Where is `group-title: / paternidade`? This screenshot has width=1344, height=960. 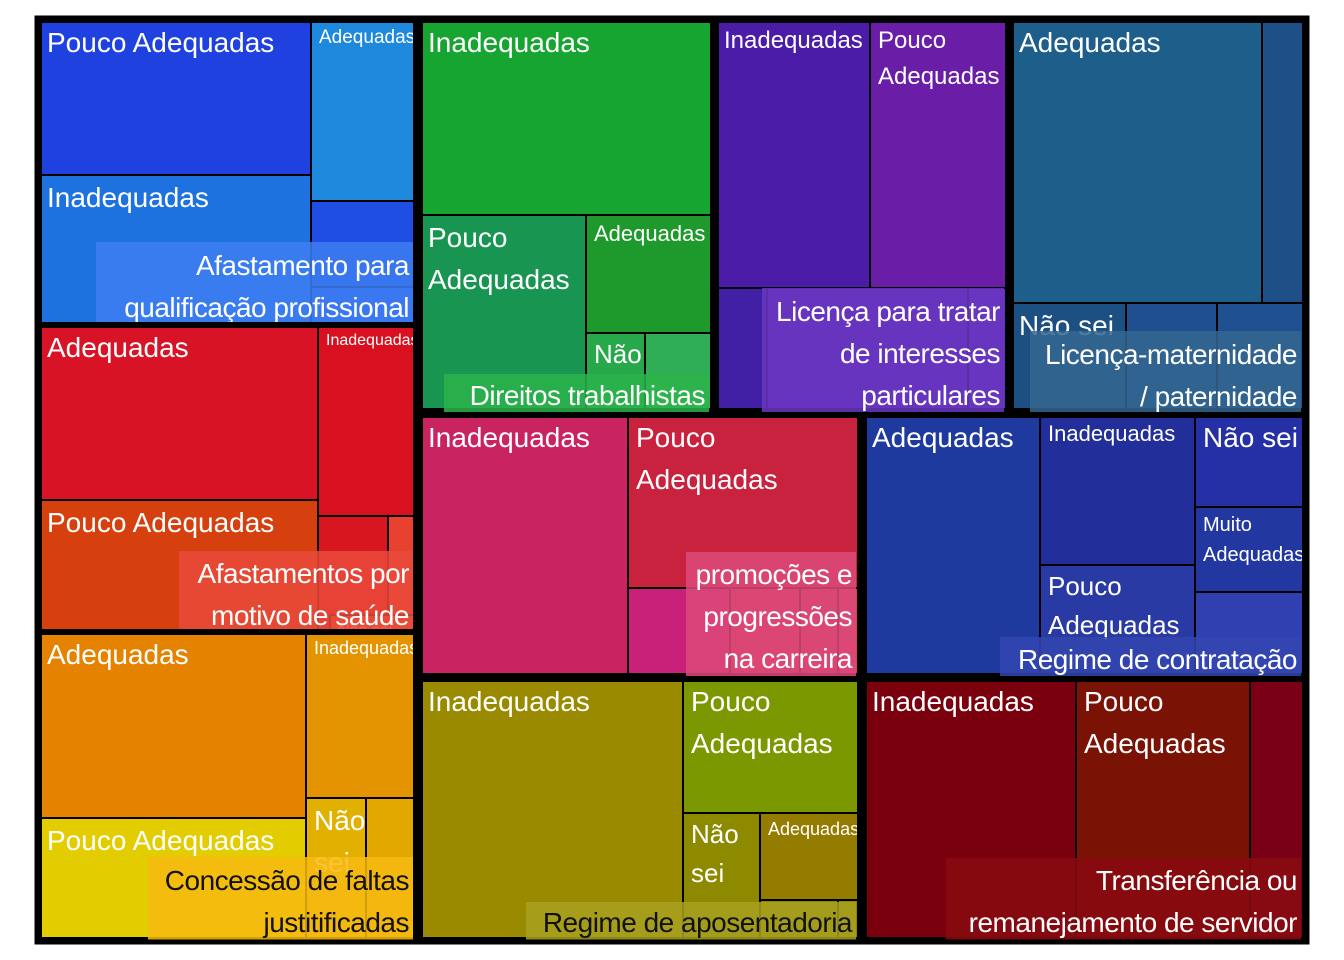 group-title: / paternidade is located at coordinates (1218, 396).